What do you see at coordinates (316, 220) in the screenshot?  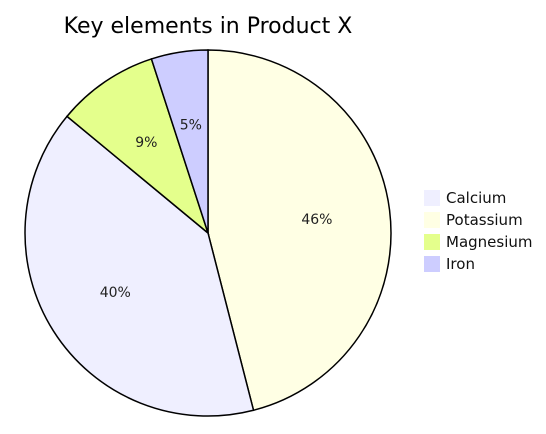 I see `slice-label-potassium: 46%` at bounding box center [316, 220].